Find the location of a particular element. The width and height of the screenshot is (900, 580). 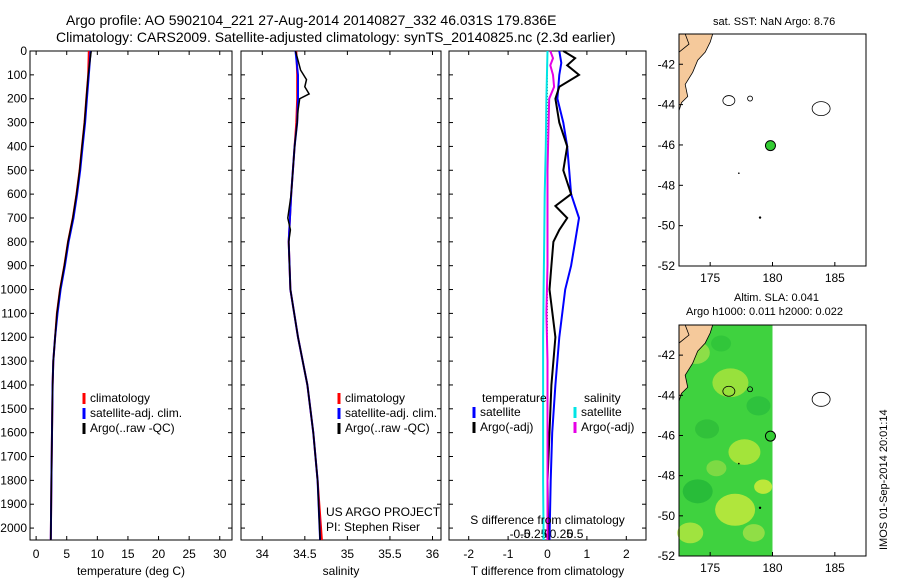

difference-stick-label: 0.5 is located at coordinates (575, 534).